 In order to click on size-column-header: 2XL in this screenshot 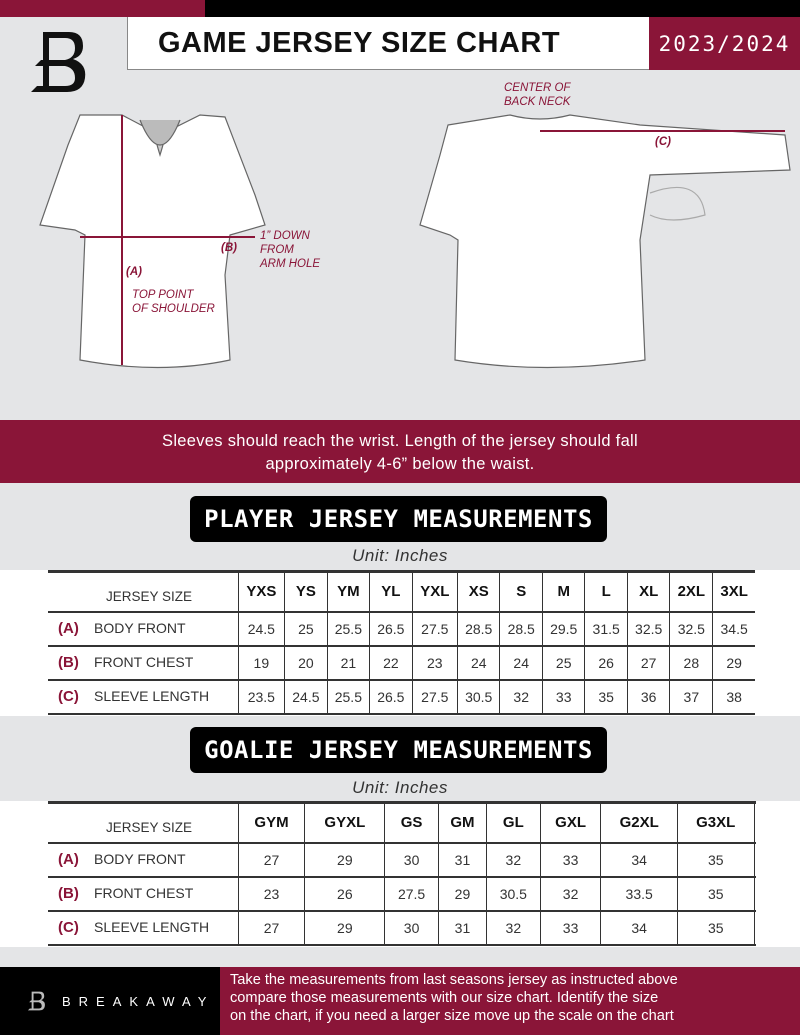, I will do `click(691, 591)`.